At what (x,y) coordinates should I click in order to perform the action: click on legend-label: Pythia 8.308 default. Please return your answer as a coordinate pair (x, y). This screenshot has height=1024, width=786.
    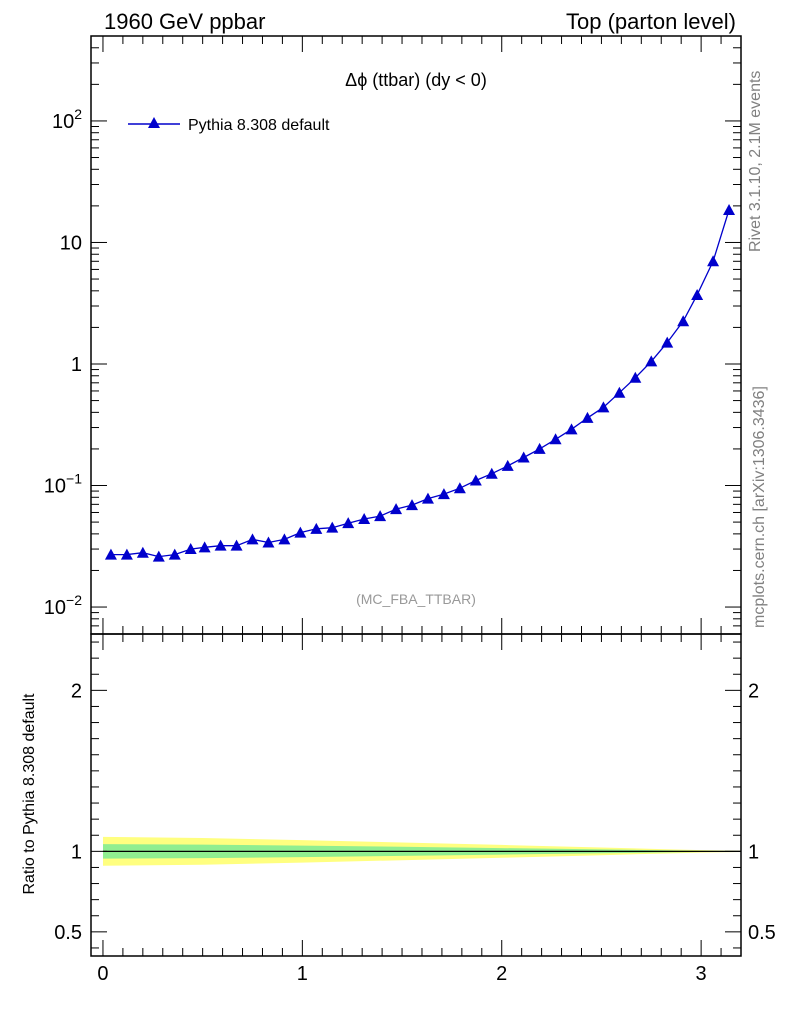
    Looking at the image, I should click on (259, 125).